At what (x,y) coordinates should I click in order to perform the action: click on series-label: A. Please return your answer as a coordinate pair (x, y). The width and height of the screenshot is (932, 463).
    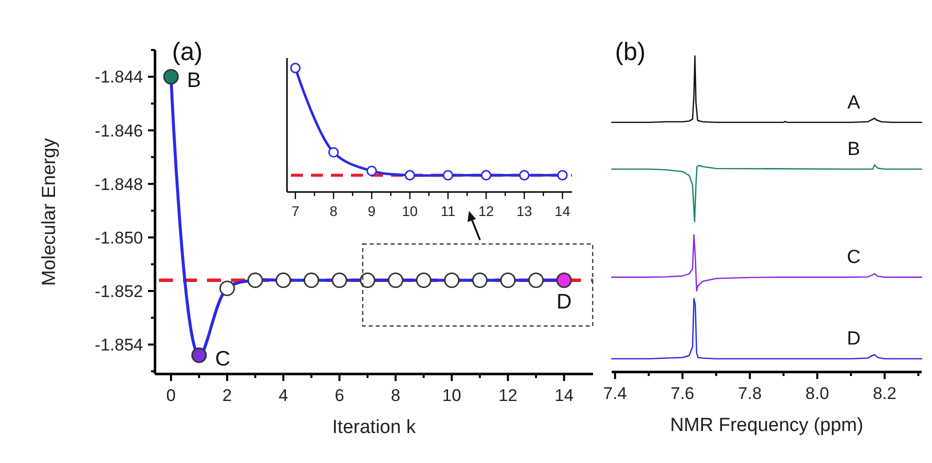
    Looking at the image, I should click on (853, 103).